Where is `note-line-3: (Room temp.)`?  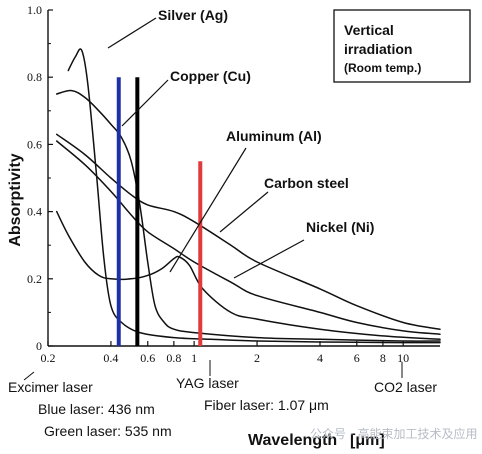 note-line-3: (Room temp.) is located at coordinates (382, 68).